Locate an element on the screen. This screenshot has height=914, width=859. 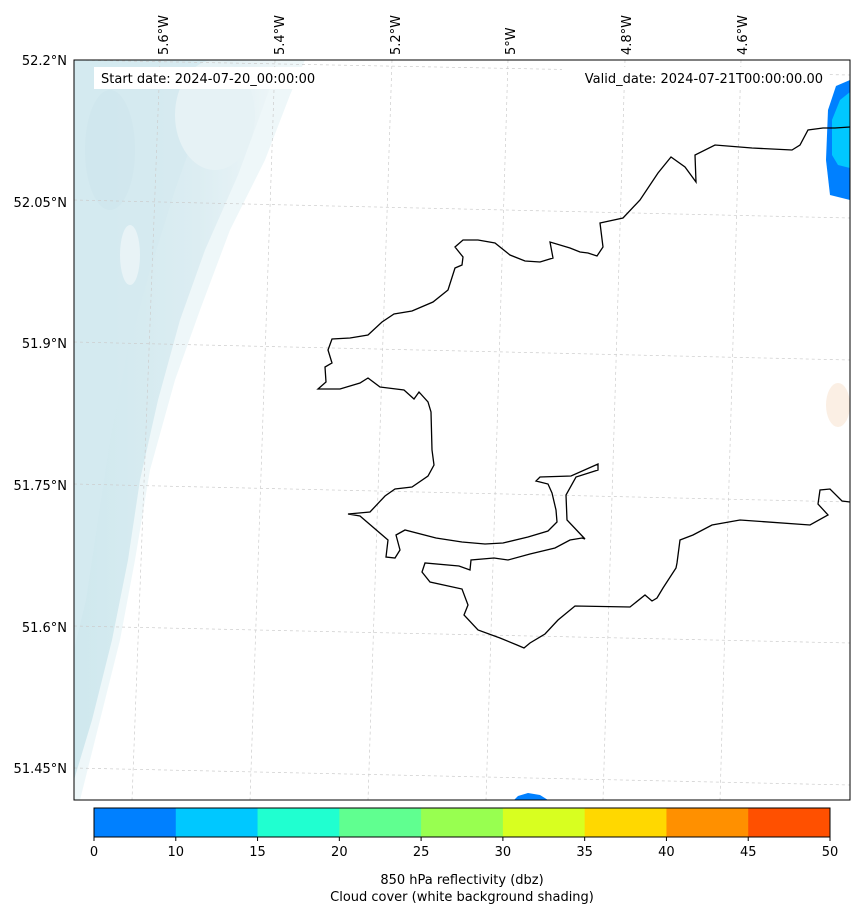
colorbar-label-line1: 850 hPa reflectivity (dbz) is located at coordinates (461, 880).